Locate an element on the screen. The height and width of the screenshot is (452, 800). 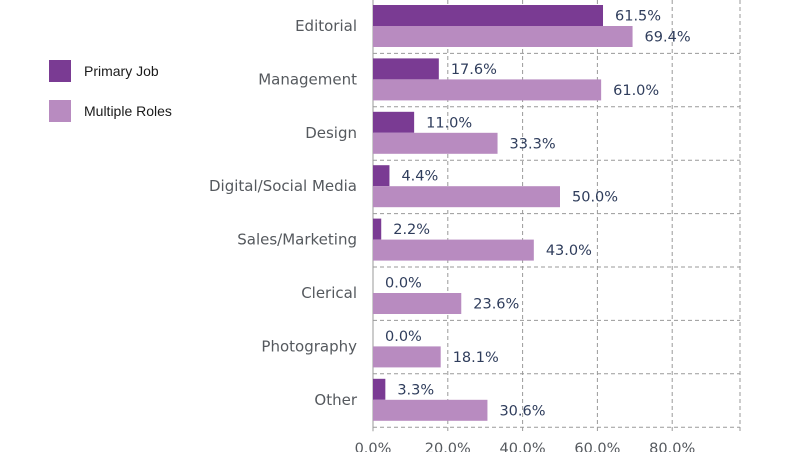
data-label: 3.3% is located at coordinates (415, 390).